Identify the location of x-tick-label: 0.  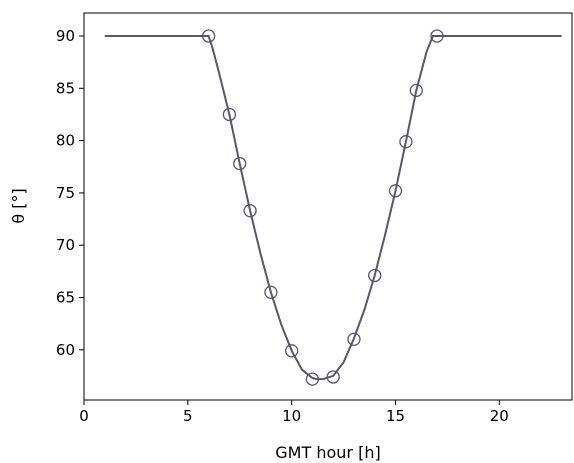
(84, 416).